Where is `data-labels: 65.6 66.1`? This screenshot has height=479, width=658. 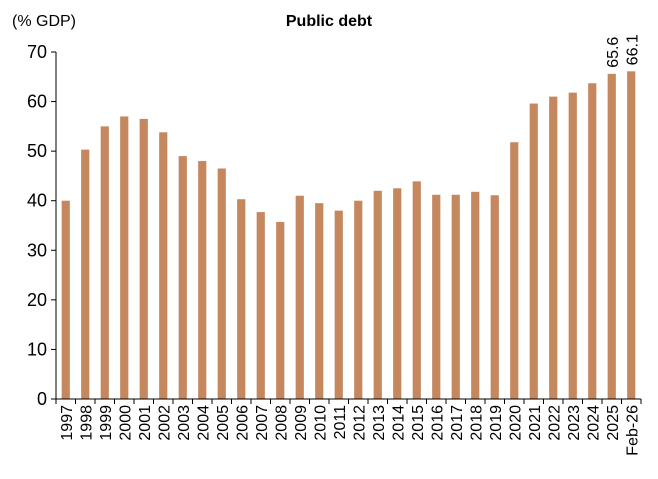
data-labels: 65.6 66.1 is located at coordinates (623, 51).